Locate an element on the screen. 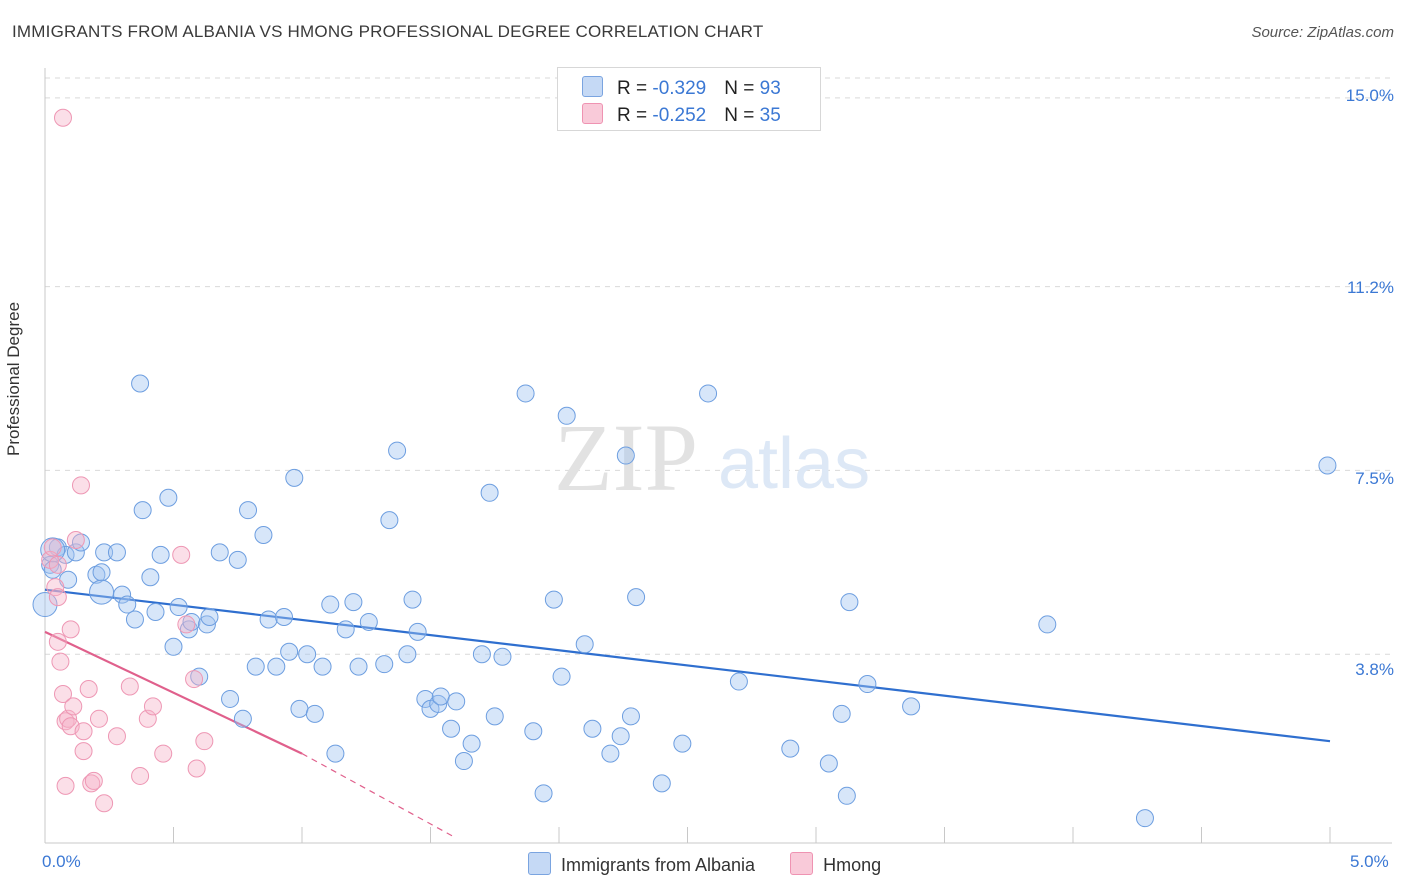  x-tick-label: 5.0% is located at coordinates (1369, 861).